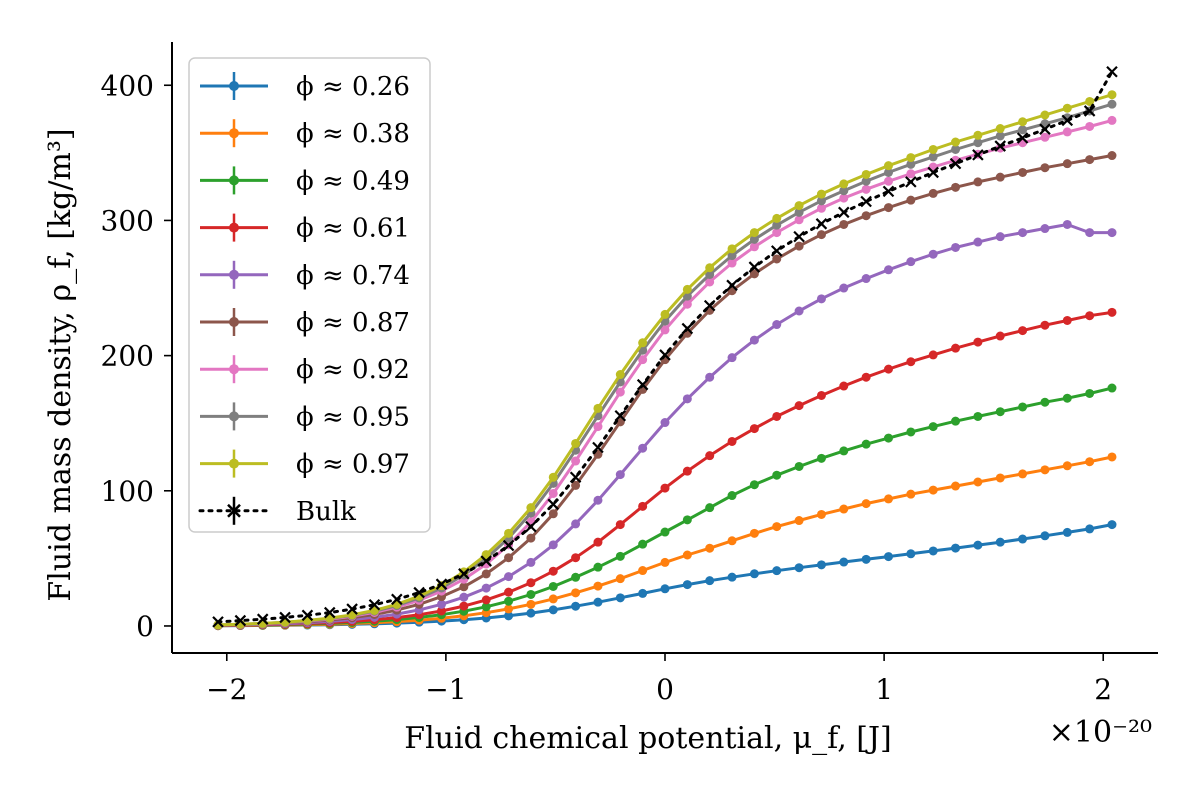 The width and height of the screenshot is (1200, 800). I want to click on legend-item: ϕ ≈ 0.49, so click(305, 181).